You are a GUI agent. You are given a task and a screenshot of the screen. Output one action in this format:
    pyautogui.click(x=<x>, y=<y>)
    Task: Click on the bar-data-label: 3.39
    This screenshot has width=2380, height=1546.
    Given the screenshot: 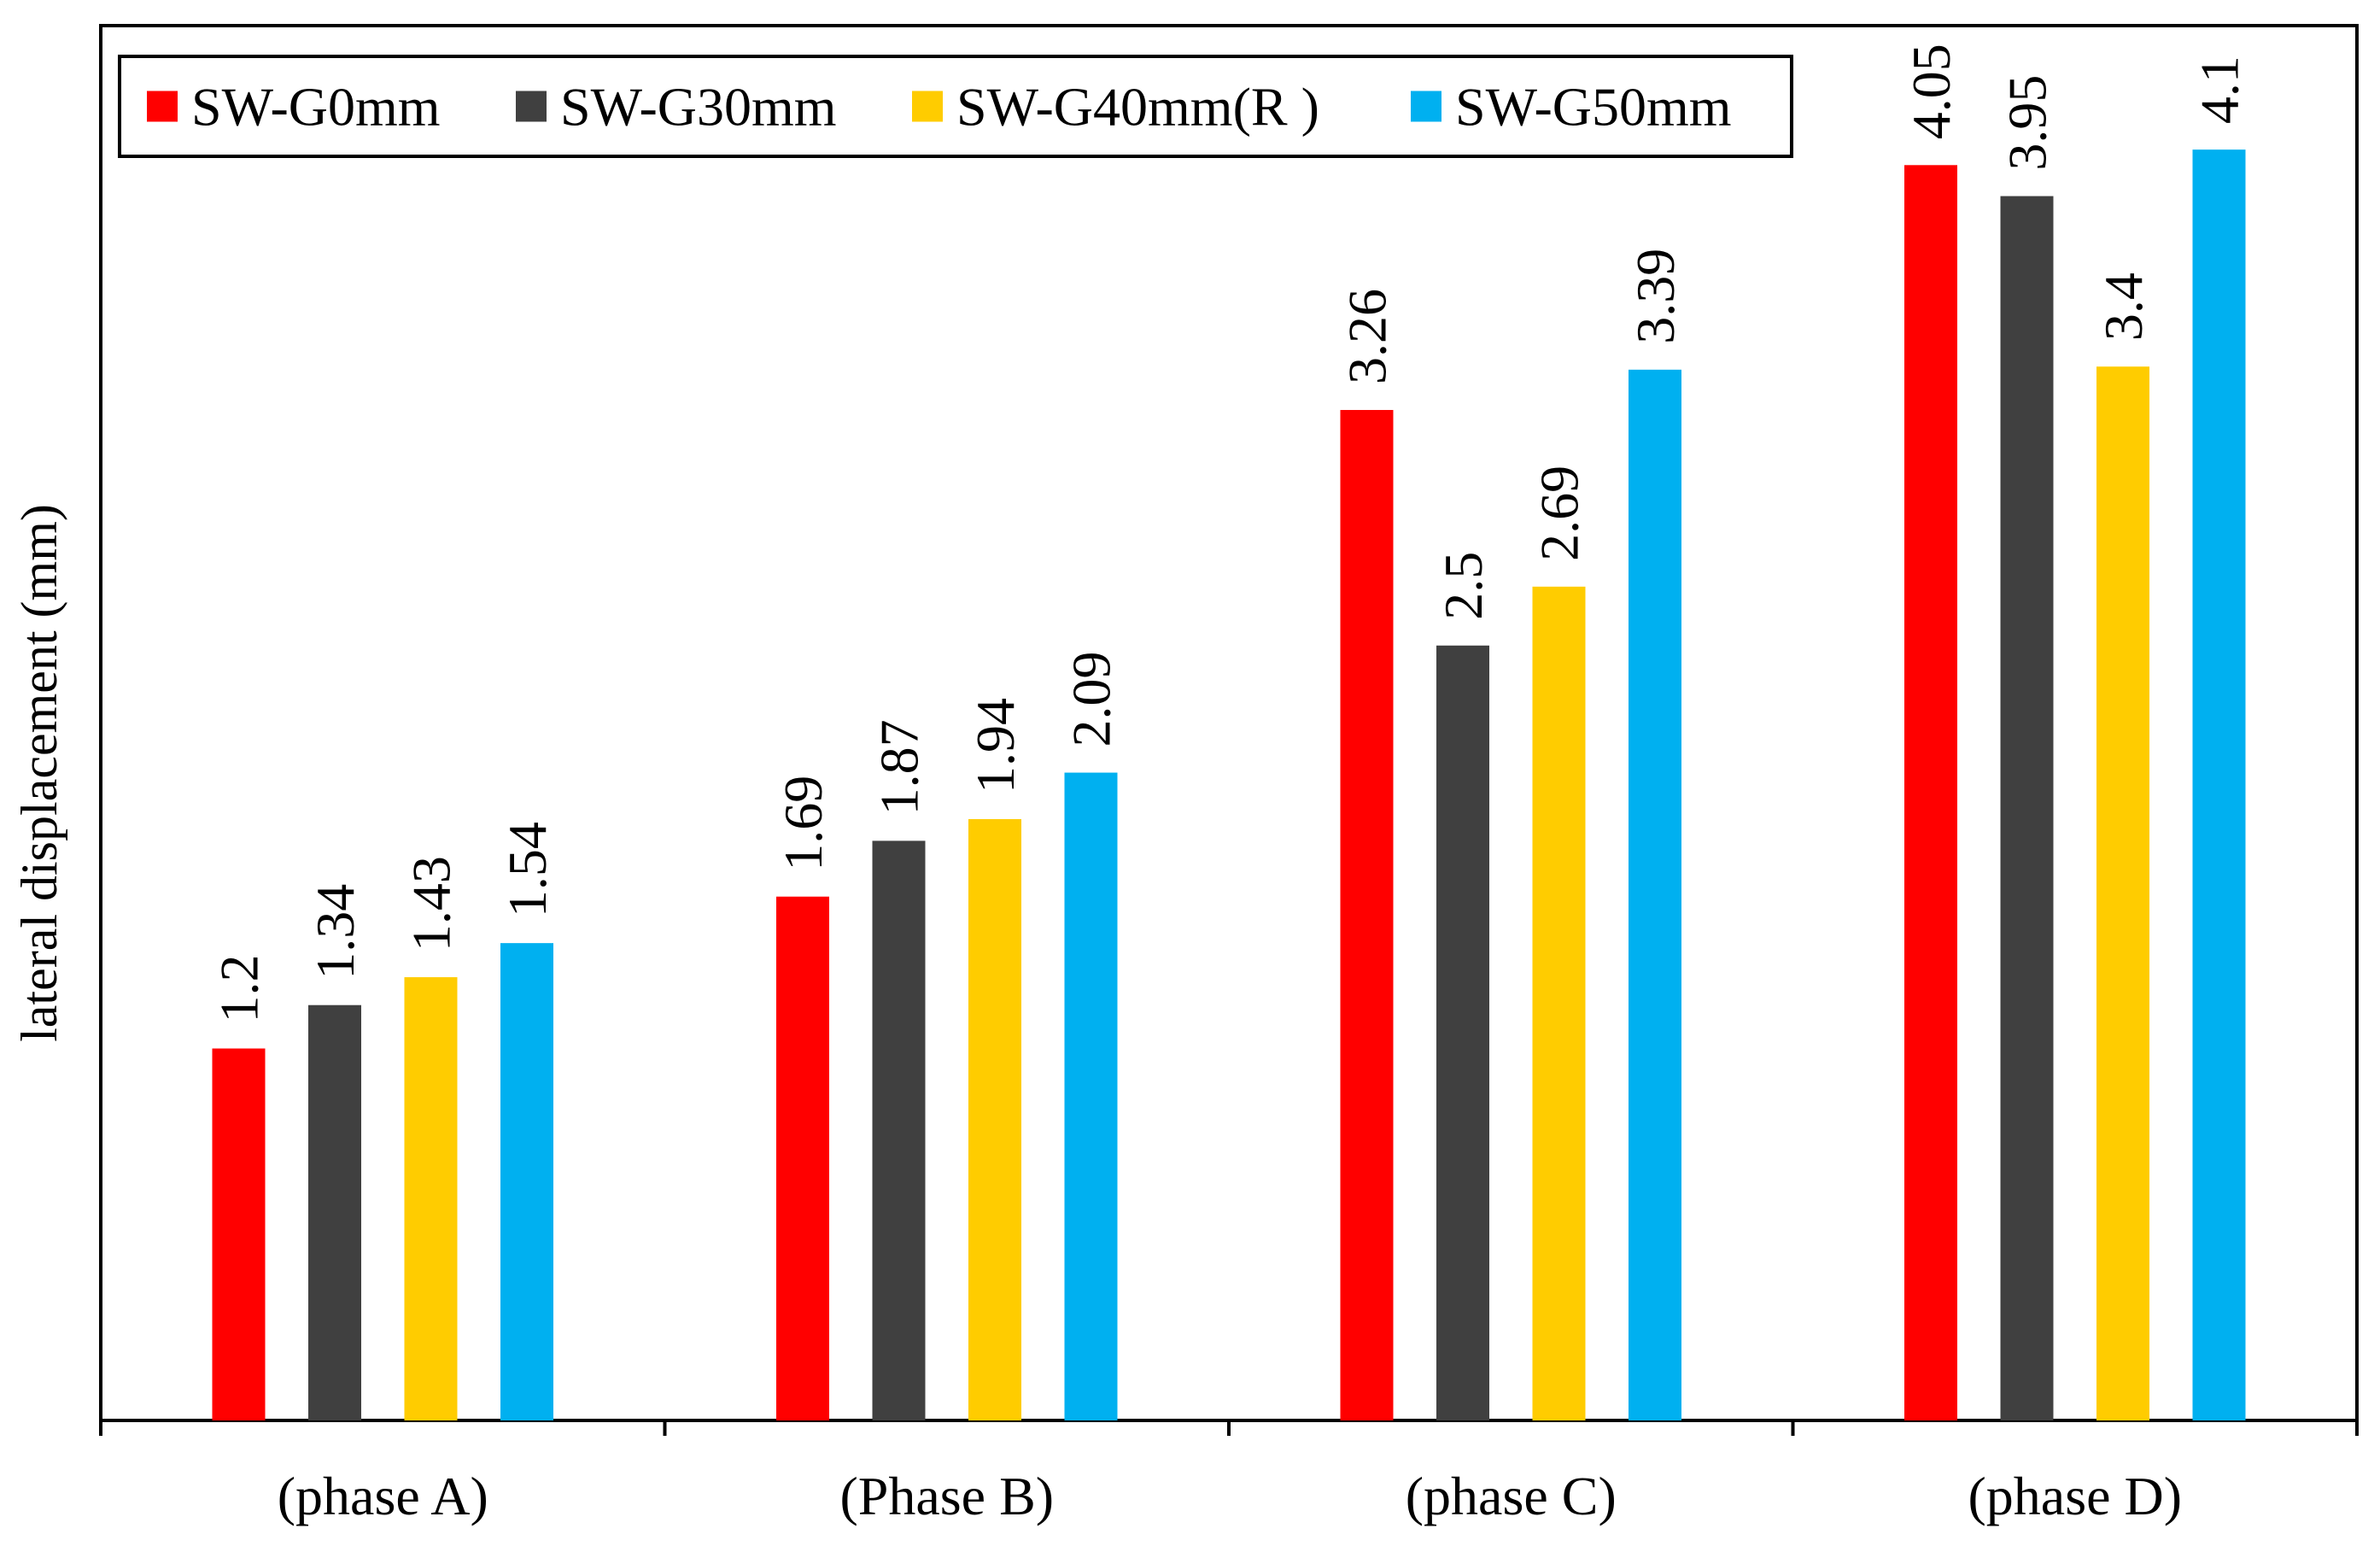 What is the action you would take?
    pyautogui.click(x=1655, y=296)
    